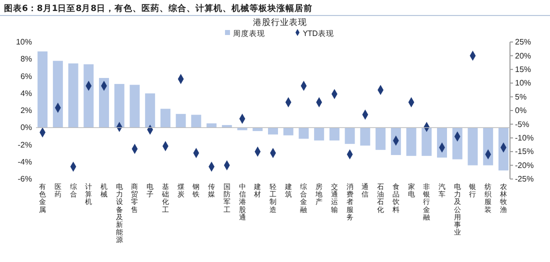 The height and width of the screenshot is (262, 550). What do you see at coordinates (26, 76) in the screenshot?
I see `y-tick-label: 6%` at bounding box center [26, 76].